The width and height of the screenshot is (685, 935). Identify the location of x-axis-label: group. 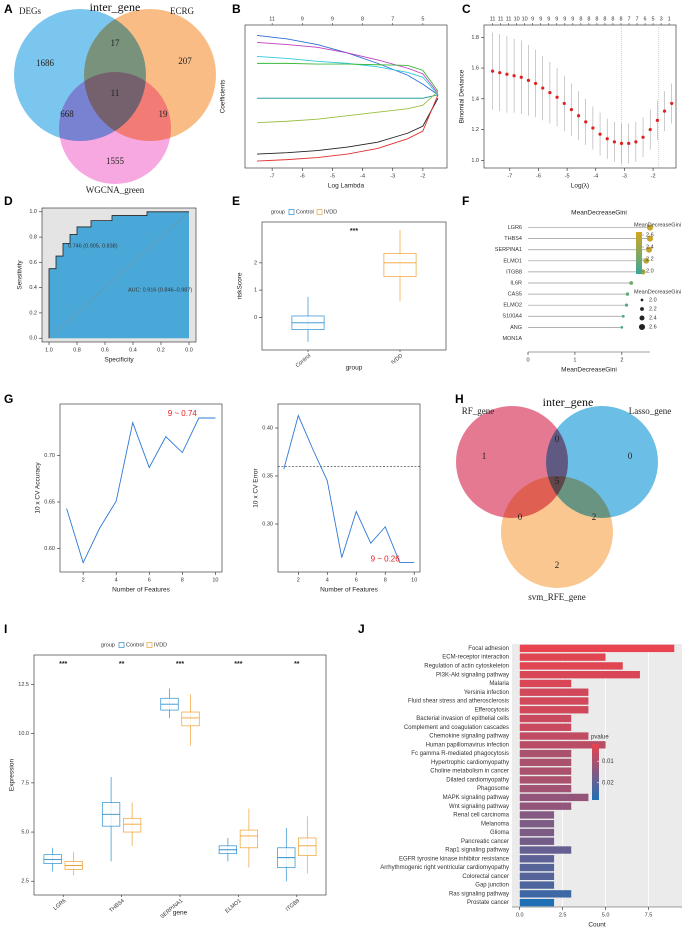
(354, 368).